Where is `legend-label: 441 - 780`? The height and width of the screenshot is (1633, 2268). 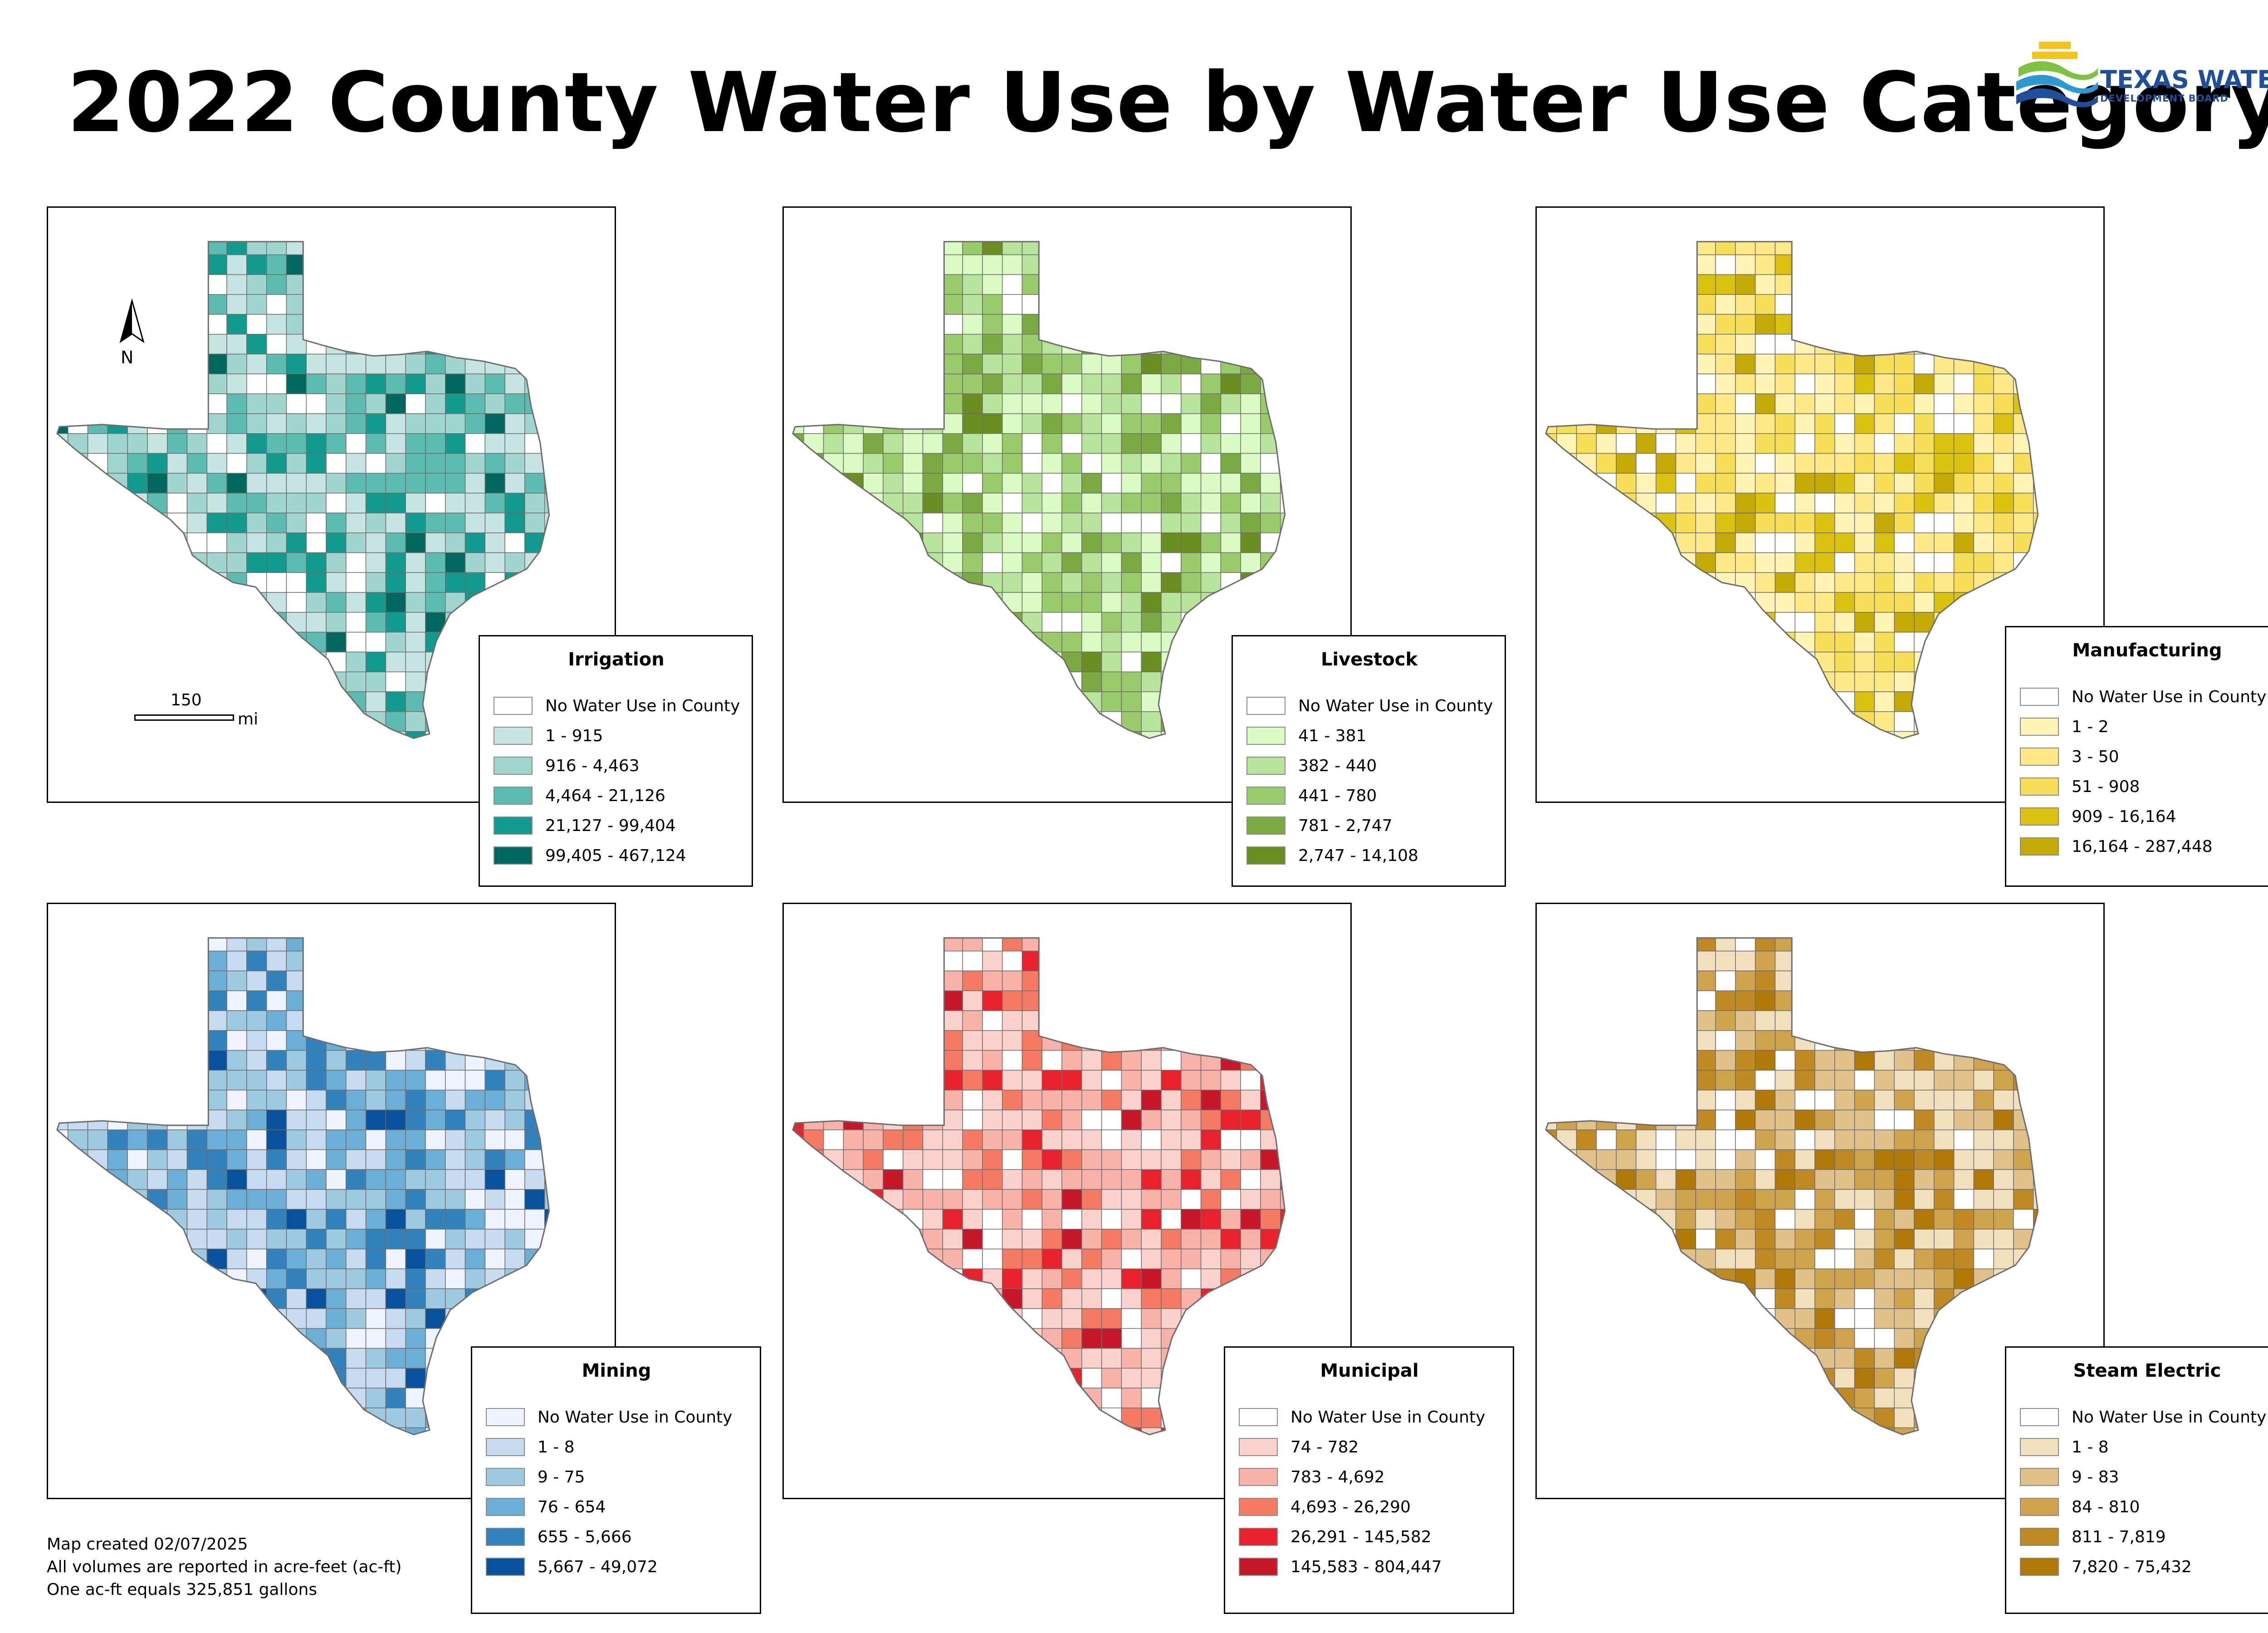
legend-label: 441 - 780 is located at coordinates (1338, 795).